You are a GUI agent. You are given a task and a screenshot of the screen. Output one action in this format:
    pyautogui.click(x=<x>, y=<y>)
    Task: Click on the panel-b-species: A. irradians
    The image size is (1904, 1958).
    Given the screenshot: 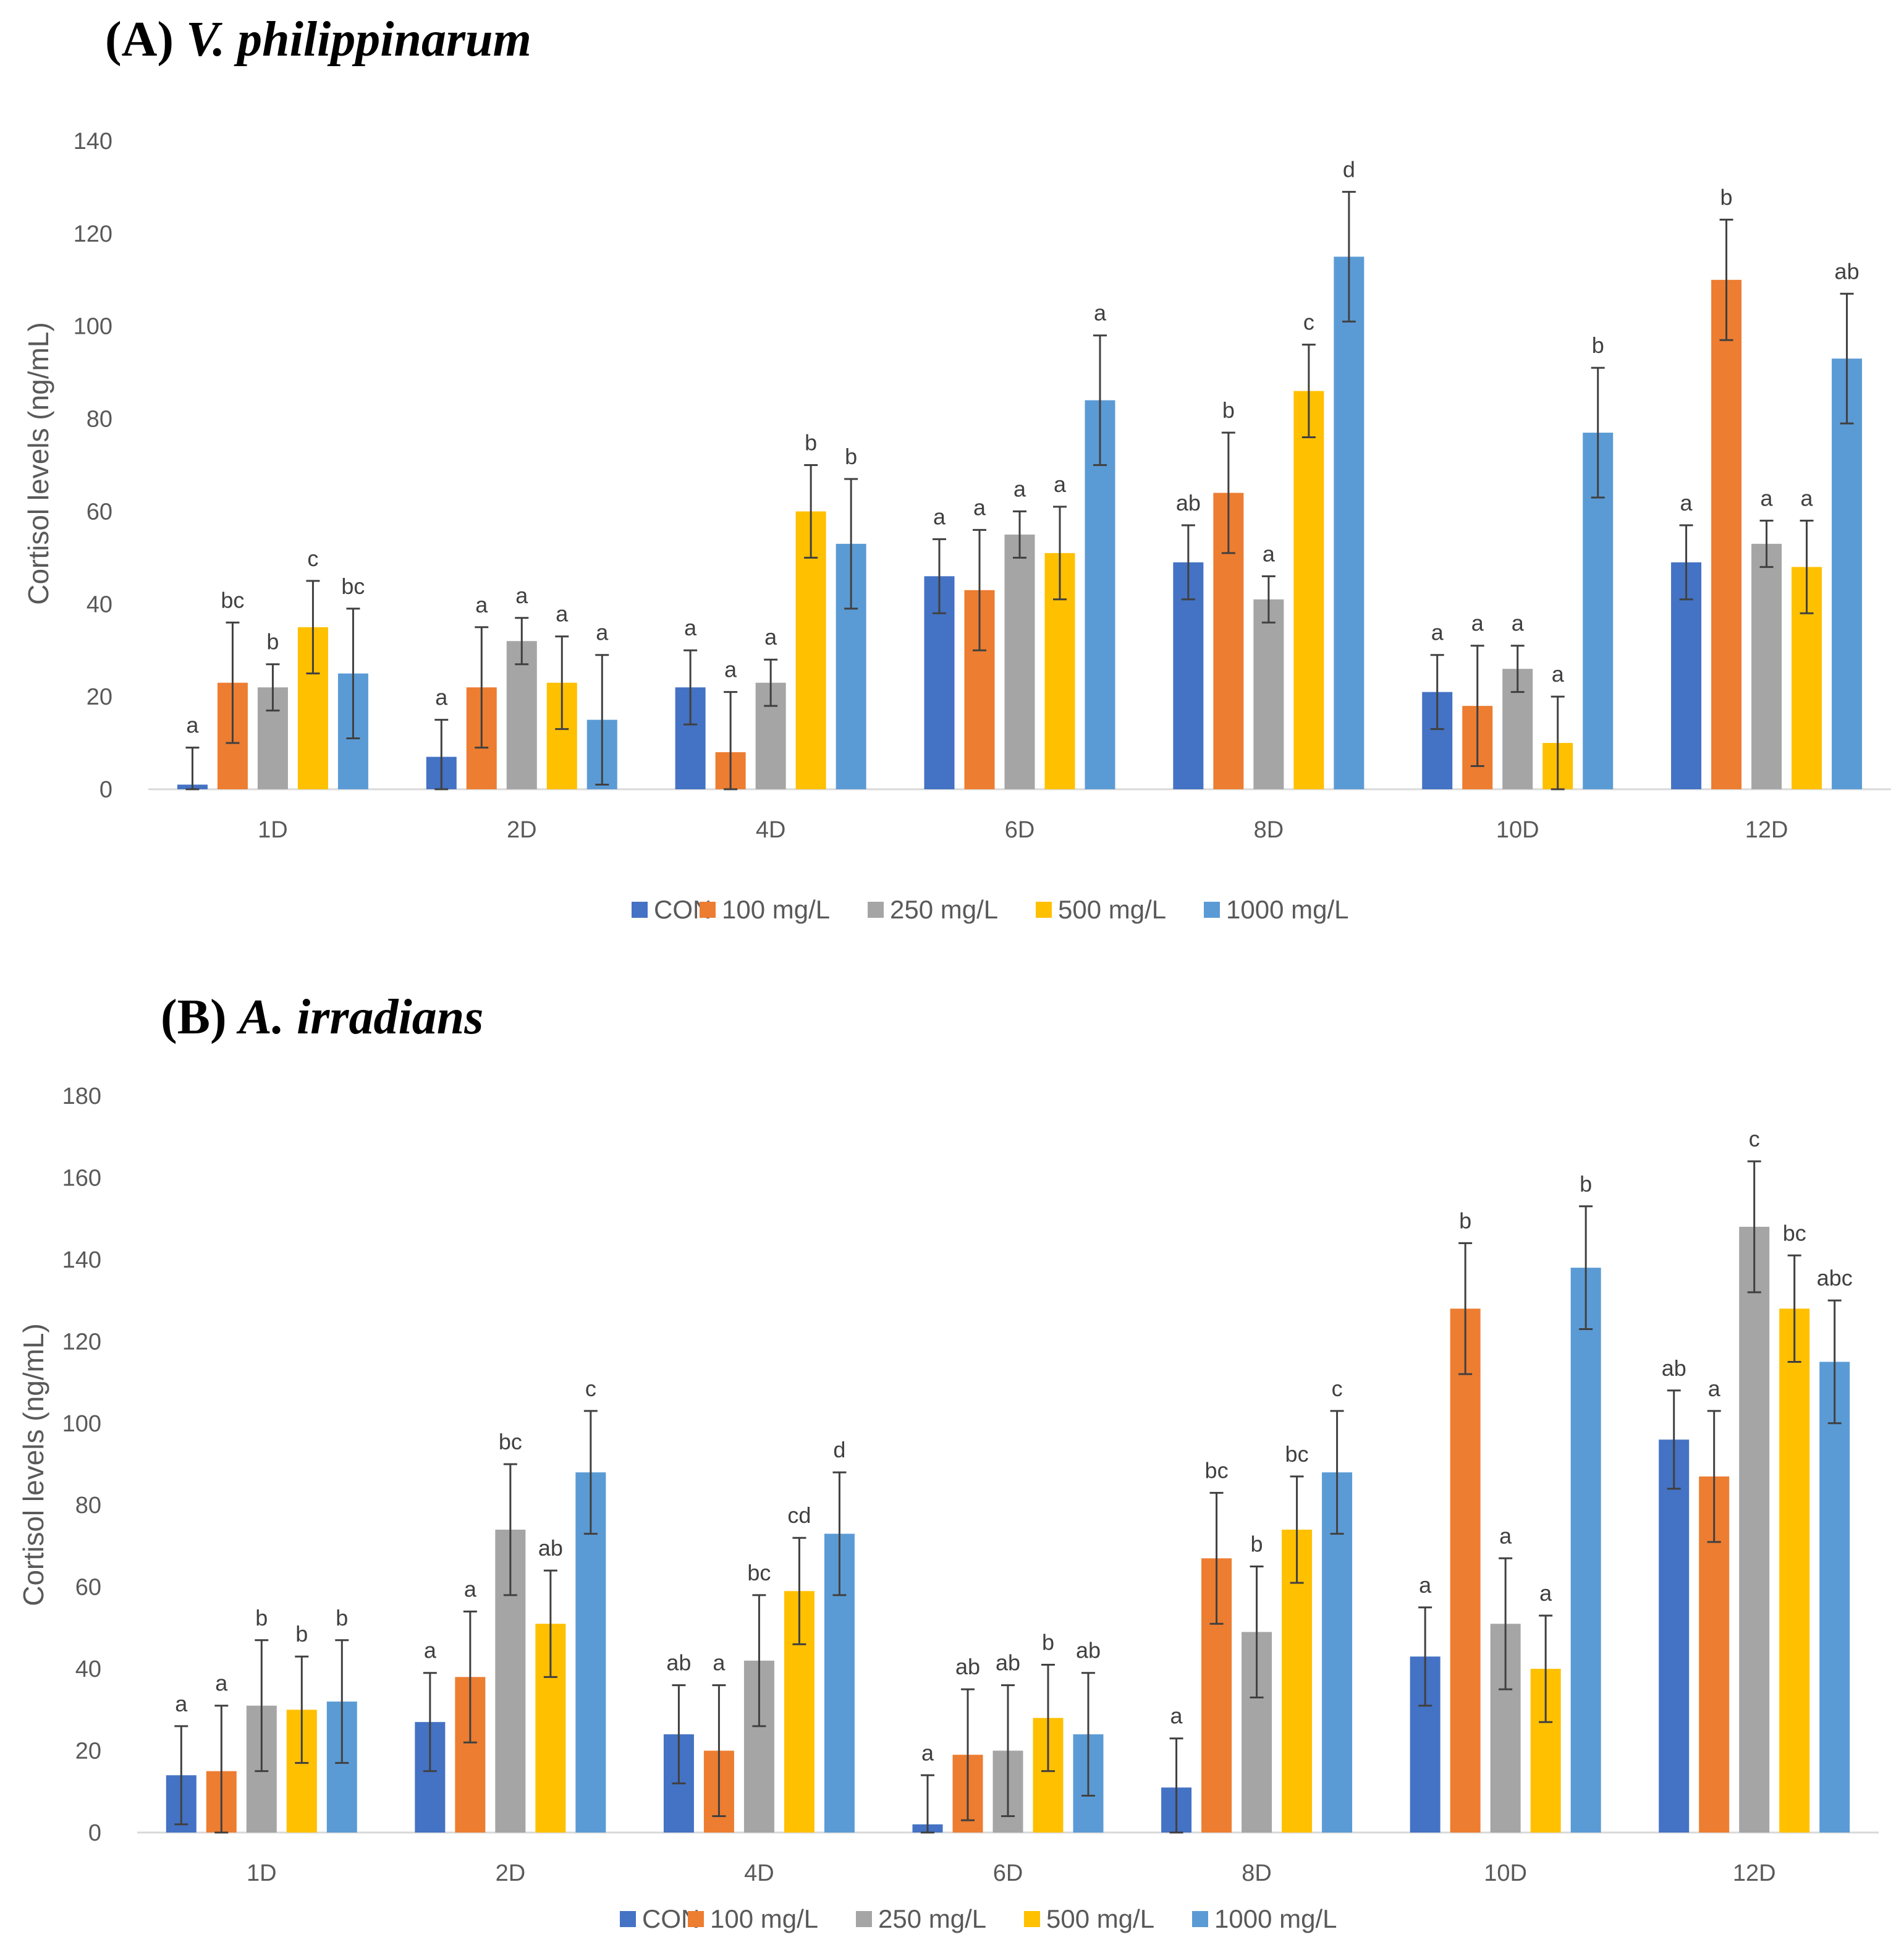 What is the action you would take?
    pyautogui.click(x=360, y=1017)
    